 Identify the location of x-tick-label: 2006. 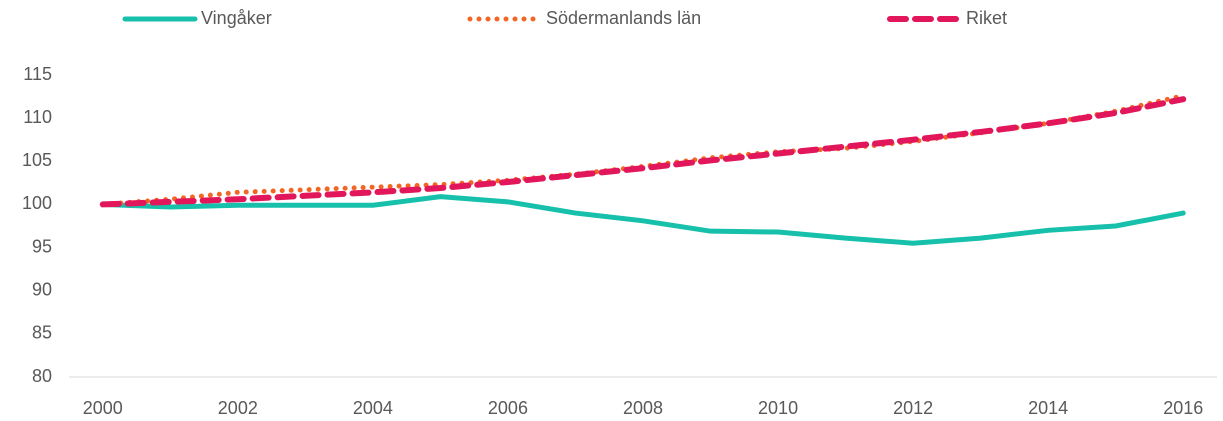
(508, 408).